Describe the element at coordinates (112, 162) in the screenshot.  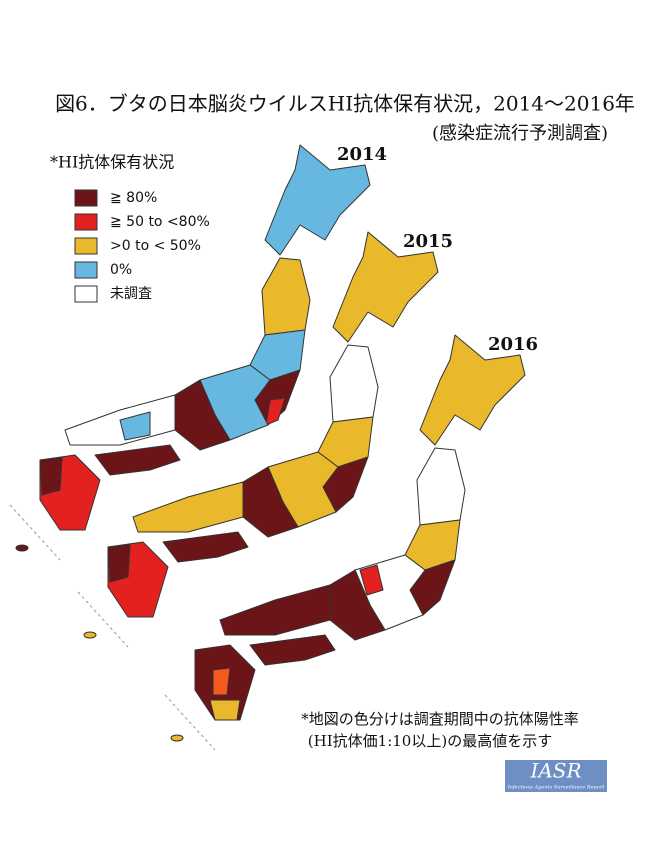
I see `legend-title: *HI抗体保有状況` at that location.